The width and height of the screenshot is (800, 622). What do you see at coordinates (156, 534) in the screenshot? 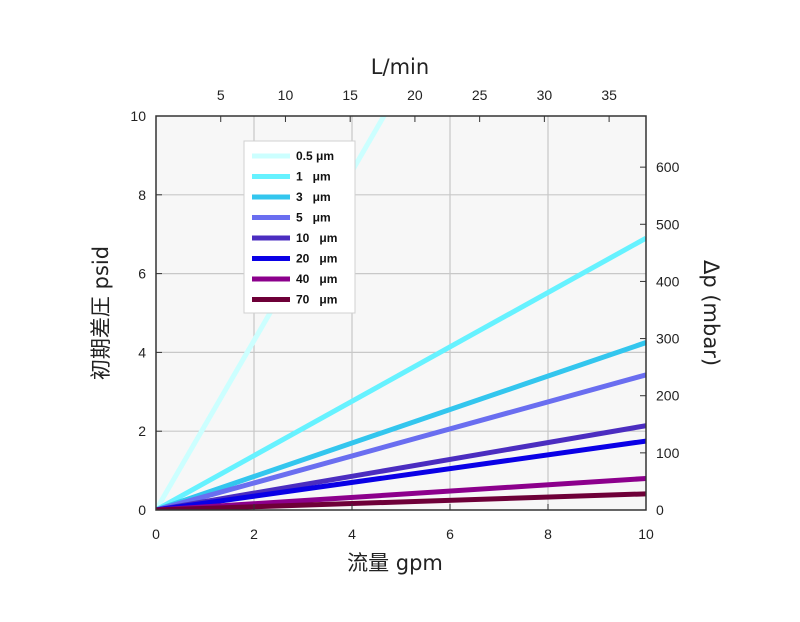
I see `x-tick-label: 0` at bounding box center [156, 534].